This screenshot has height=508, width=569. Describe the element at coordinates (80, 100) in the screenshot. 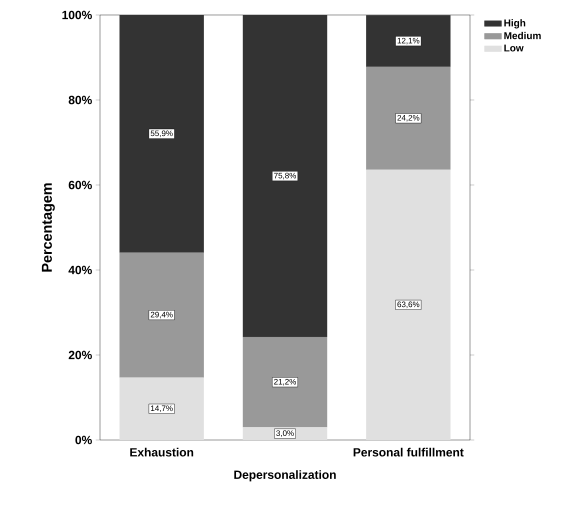

I see `y-tick-label: 80%` at that location.